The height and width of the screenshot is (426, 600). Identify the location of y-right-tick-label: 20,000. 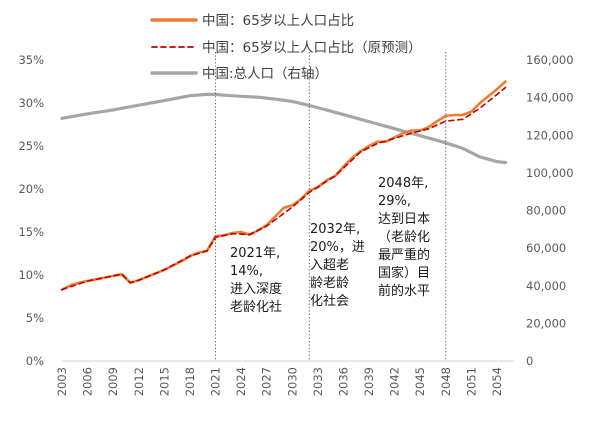
(546, 323).